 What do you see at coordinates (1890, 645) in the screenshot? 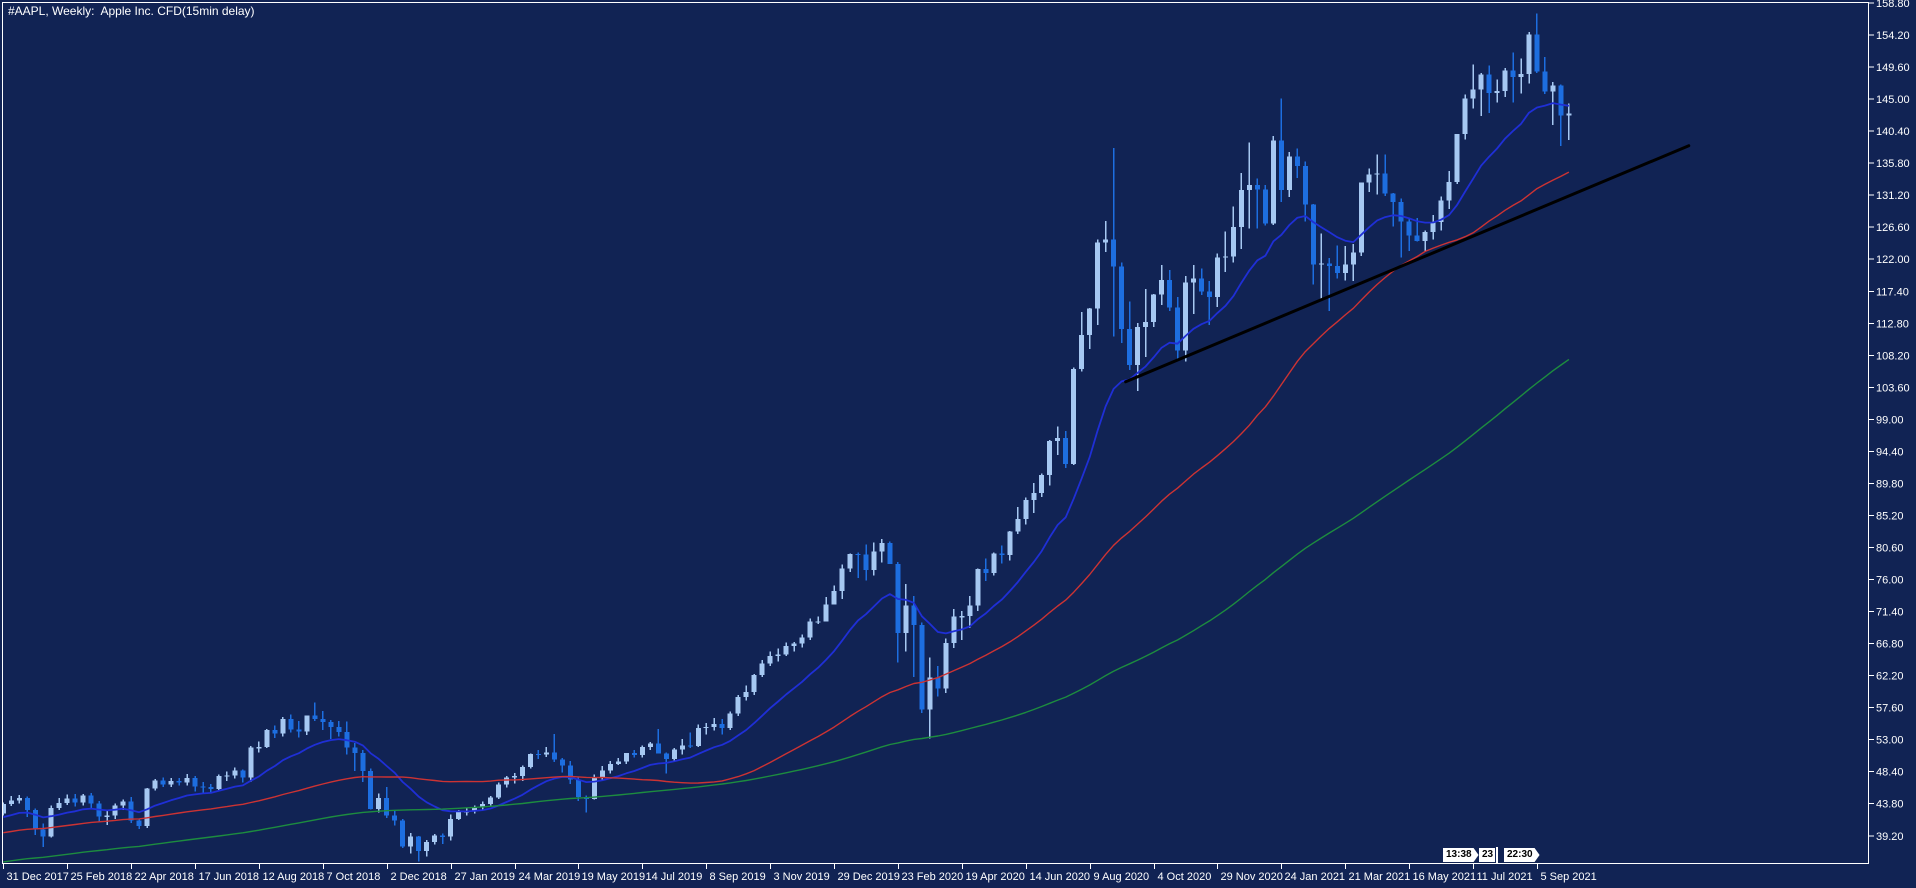
I see `price-axis-label: 66.80` at bounding box center [1890, 645].